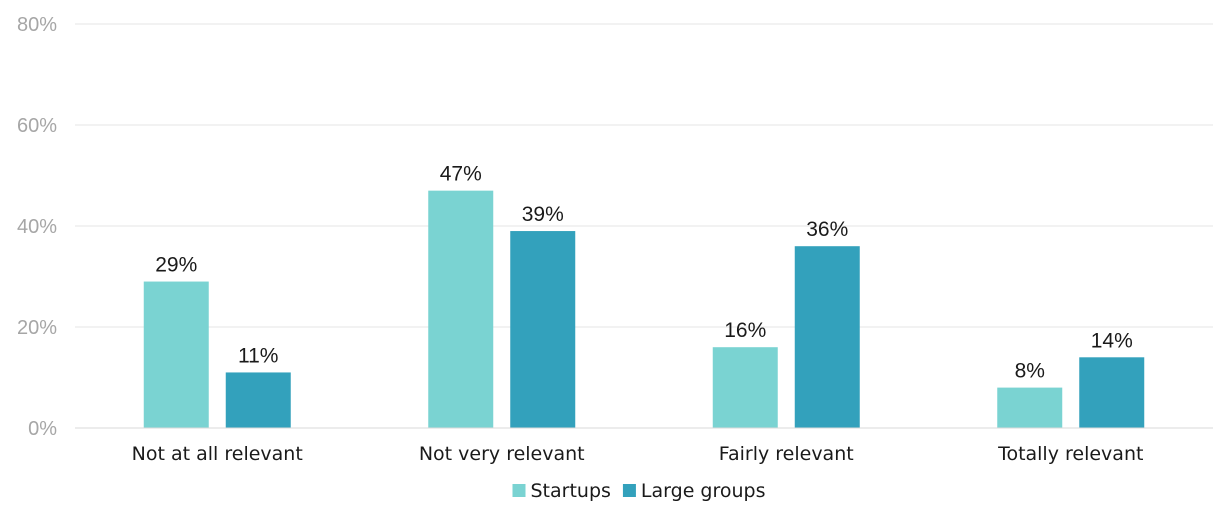 This screenshot has height=506, width=1223. I want to click on data-label: 11%, so click(258, 355).